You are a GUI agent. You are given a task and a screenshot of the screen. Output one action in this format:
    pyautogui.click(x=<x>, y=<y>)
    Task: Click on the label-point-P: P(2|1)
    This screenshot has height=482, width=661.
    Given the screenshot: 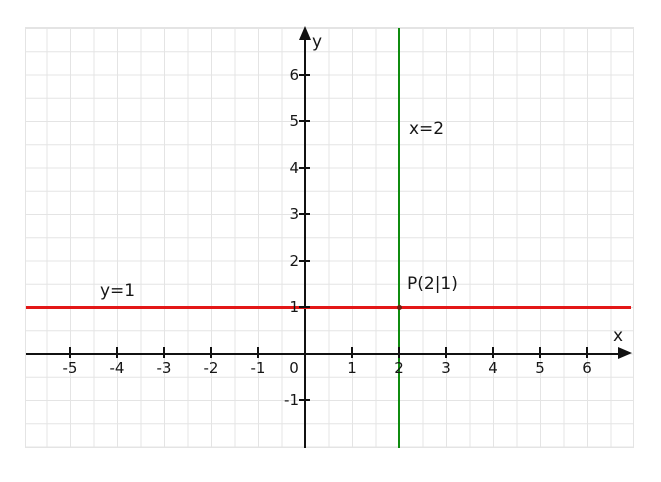 What is the action you would take?
    pyautogui.click(x=432, y=284)
    